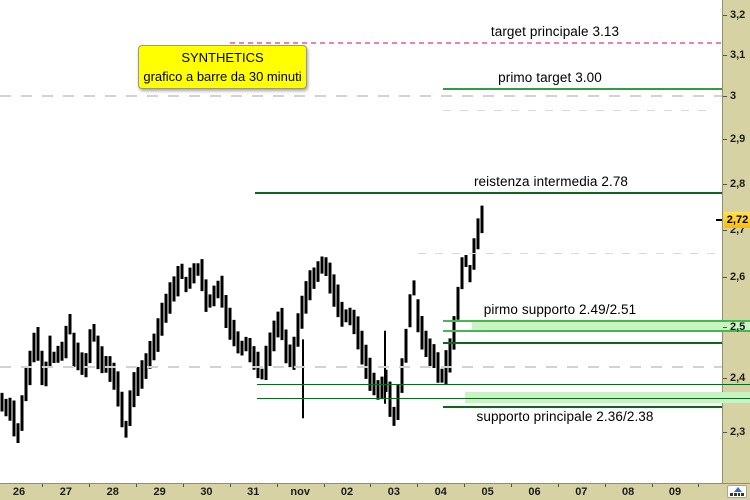  I want to click on date-label-02: 02, so click(347, 492).